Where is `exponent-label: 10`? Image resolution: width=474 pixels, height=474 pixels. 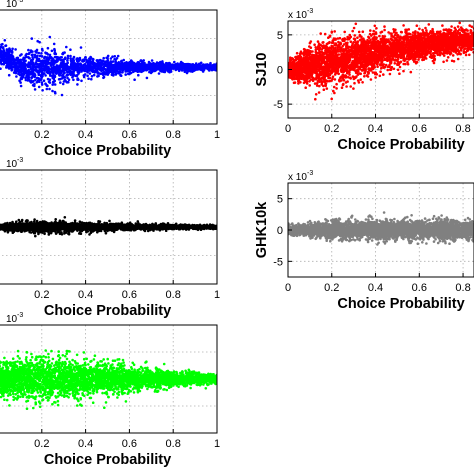
exponent-label: 10 is located at coordinates (12, 5).